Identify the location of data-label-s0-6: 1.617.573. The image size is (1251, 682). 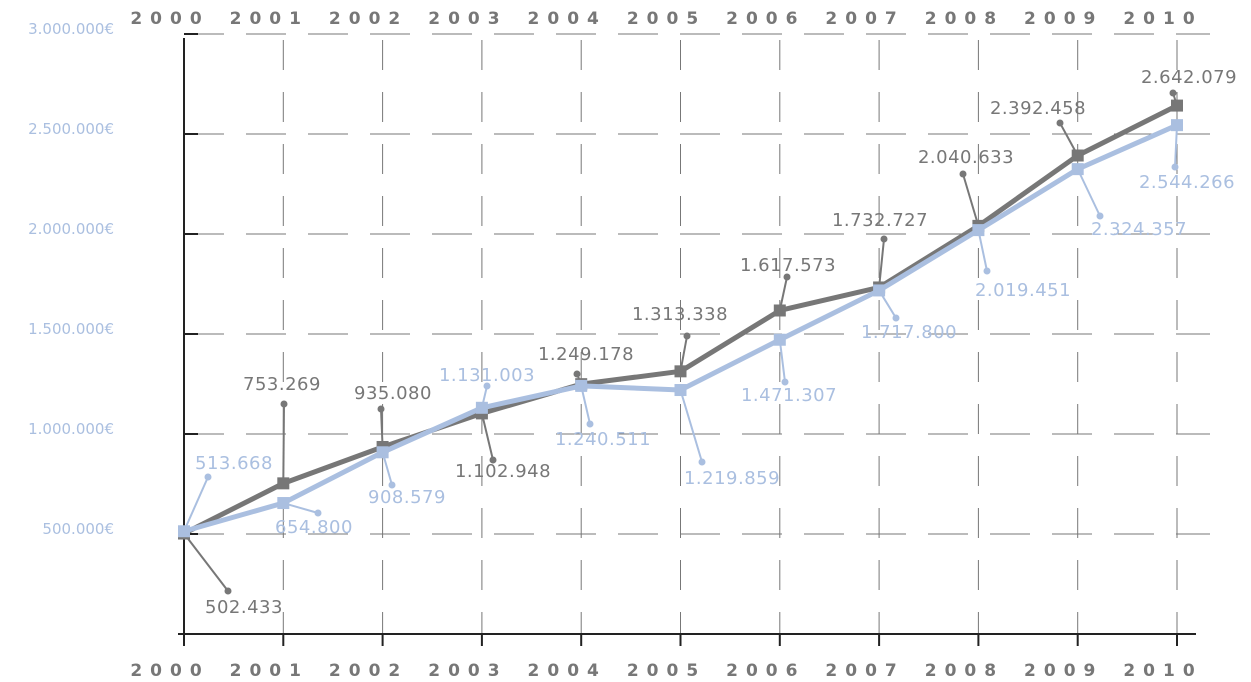
(788, 265).